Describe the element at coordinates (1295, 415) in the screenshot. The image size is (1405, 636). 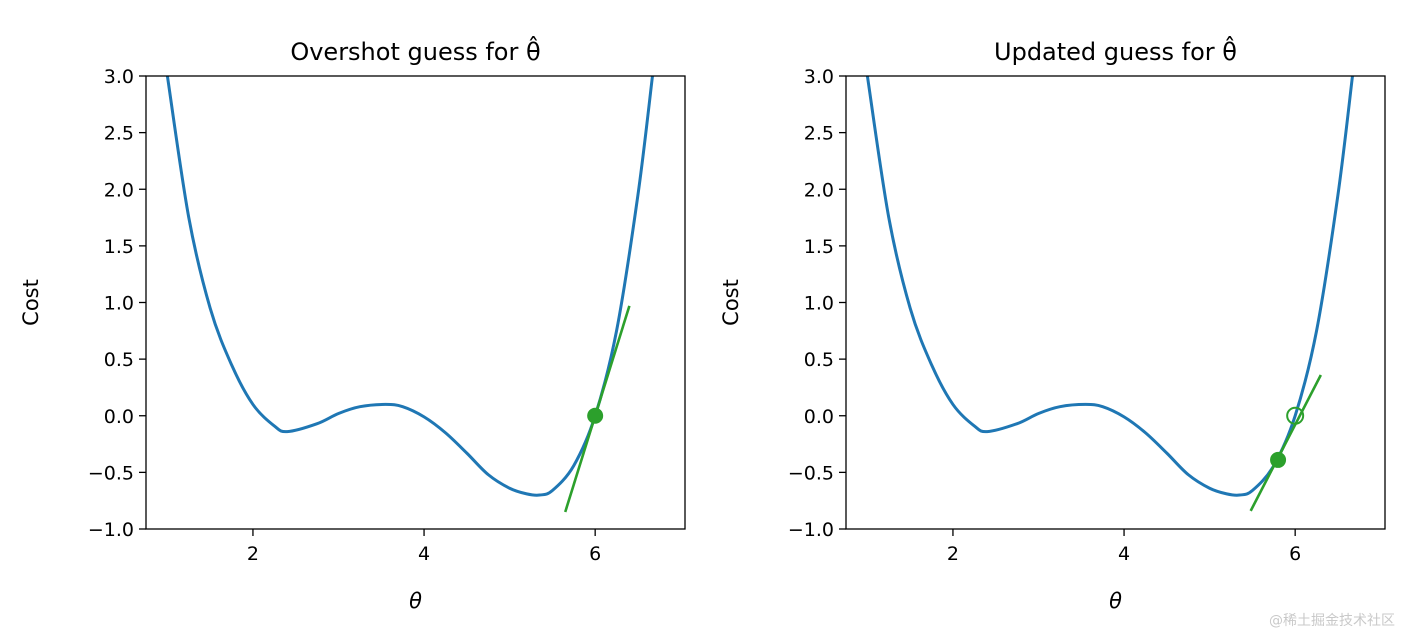
I see `previous-guess-point` at that location.